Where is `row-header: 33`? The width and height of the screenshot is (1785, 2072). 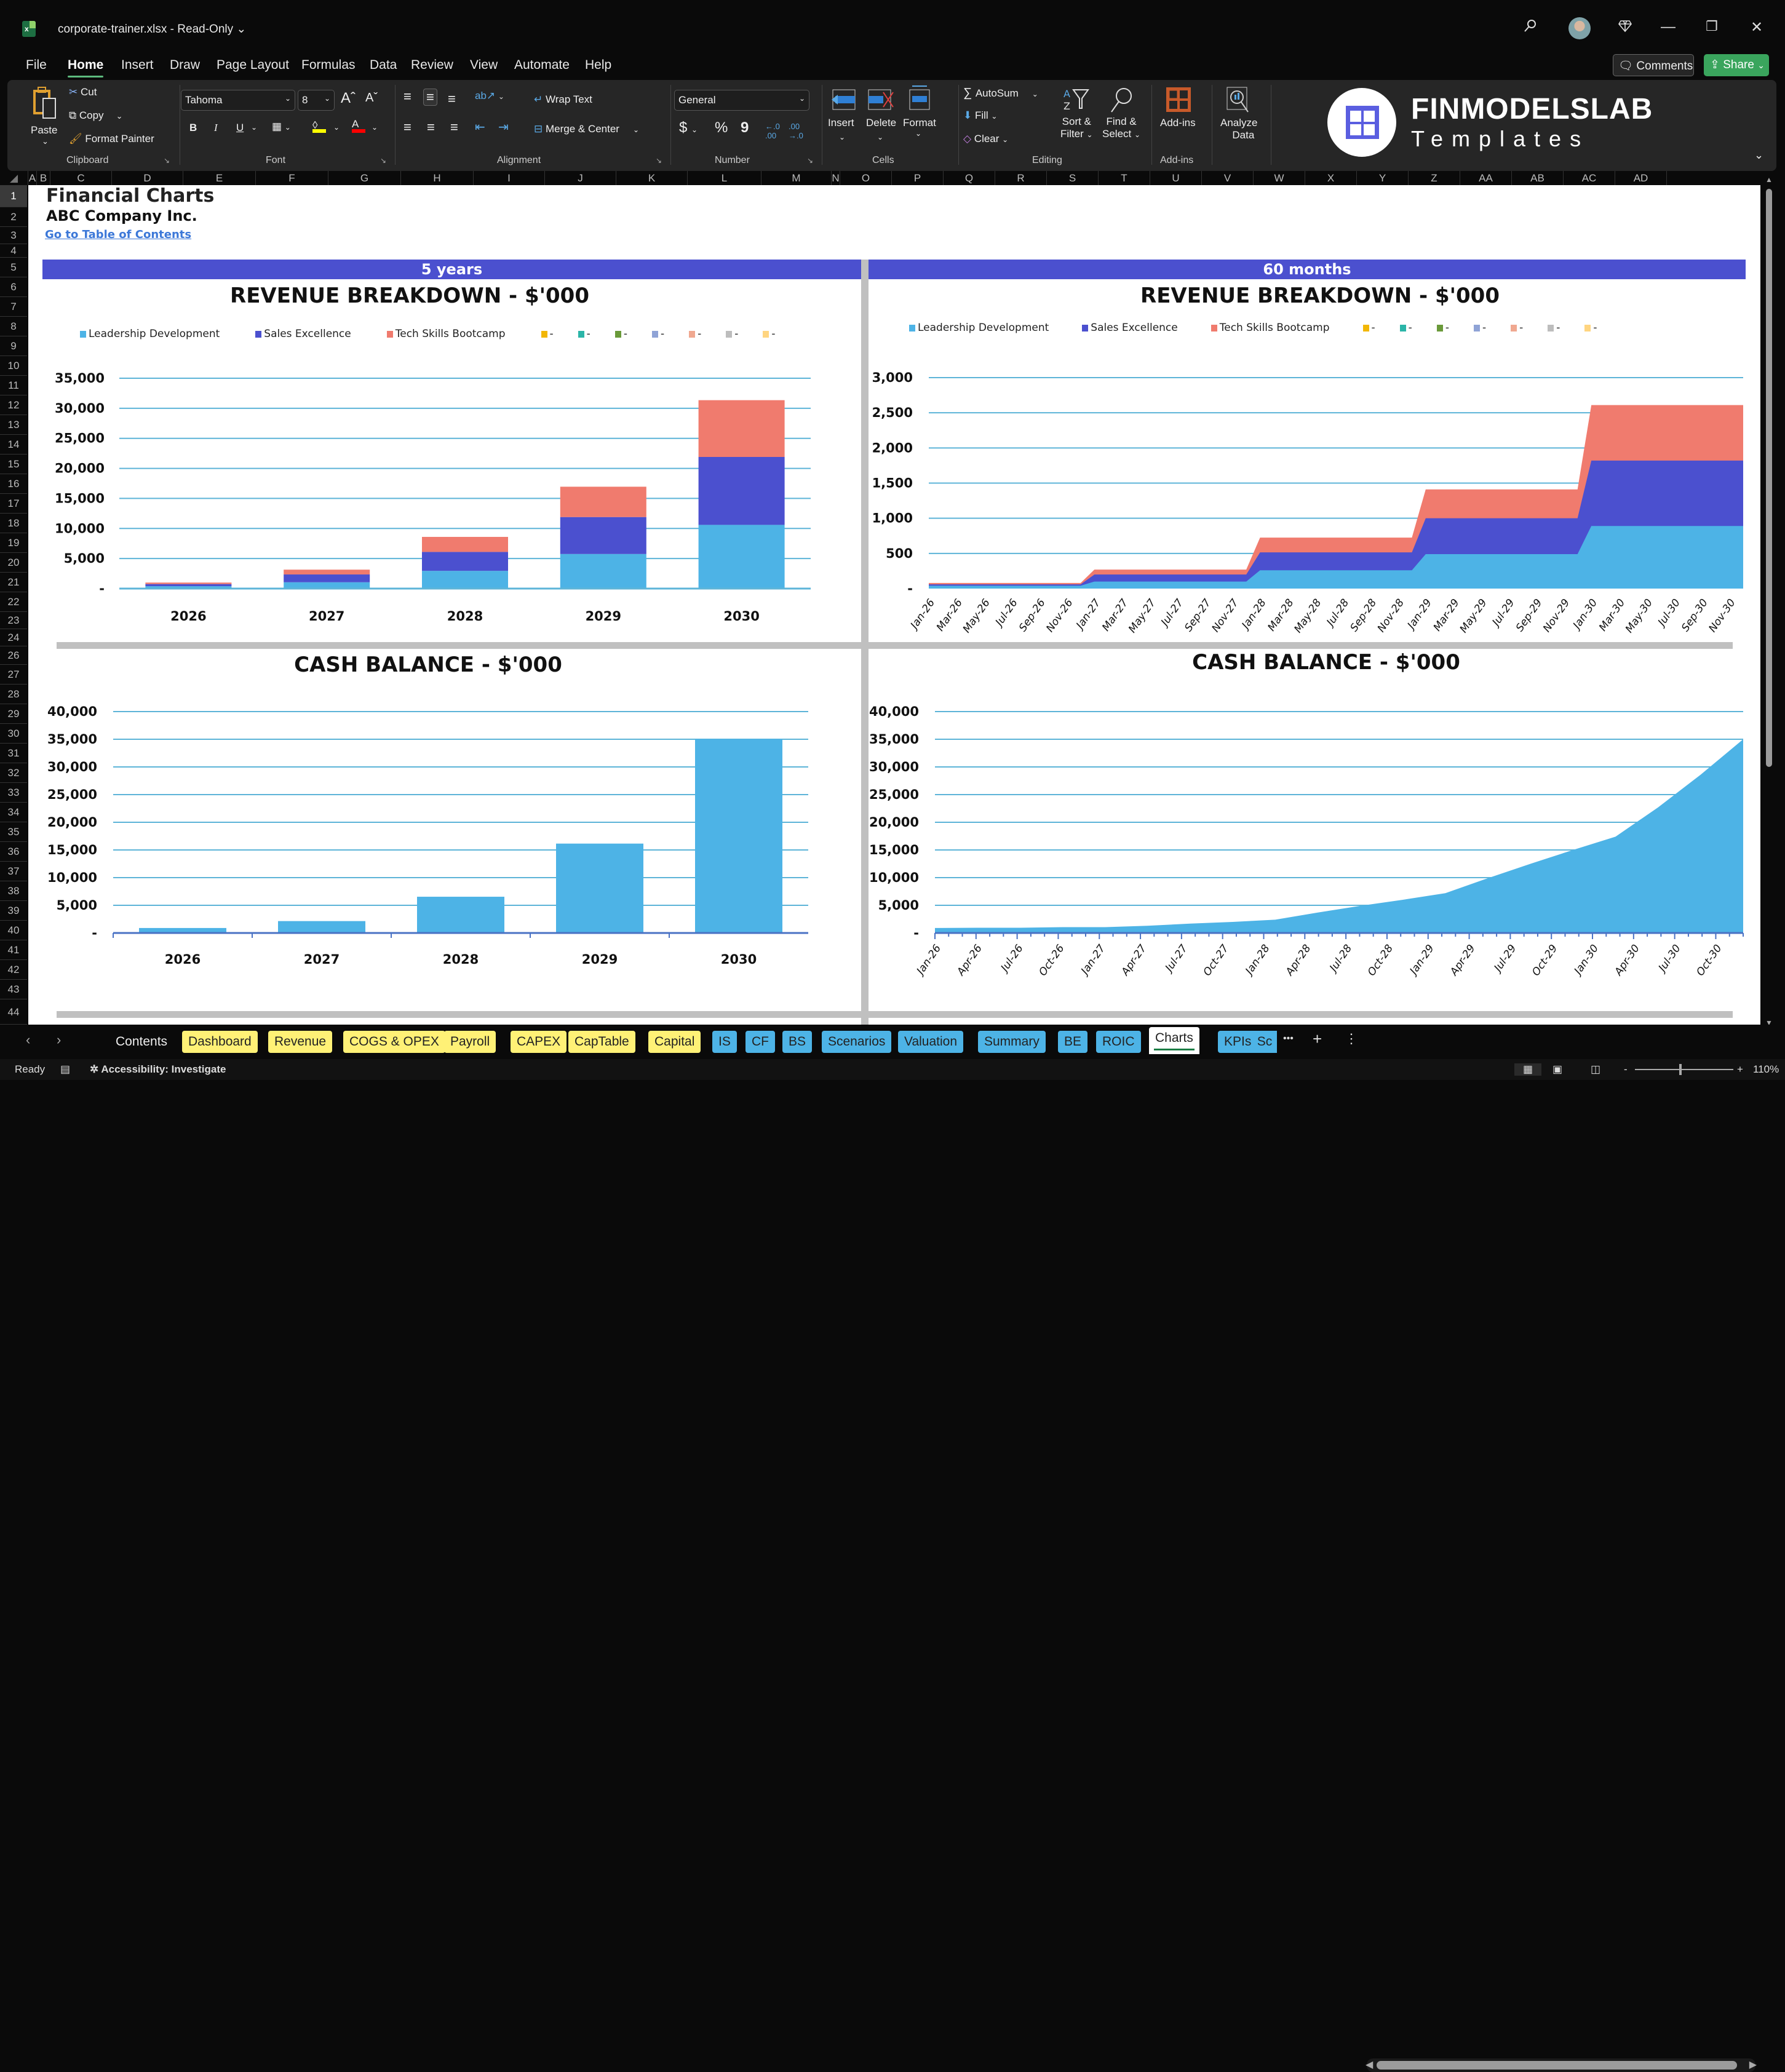 row-header: 33 is located at coordinates (13, 793).